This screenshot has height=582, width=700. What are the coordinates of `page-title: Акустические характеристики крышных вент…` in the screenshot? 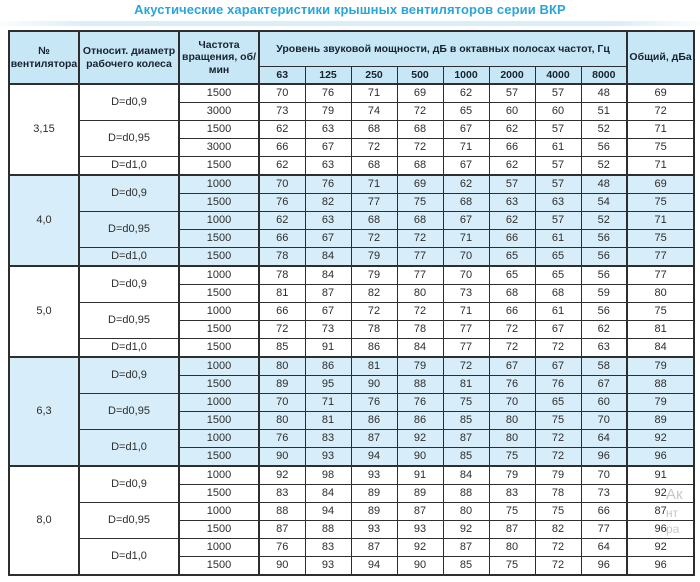 It's located at (350, 9).